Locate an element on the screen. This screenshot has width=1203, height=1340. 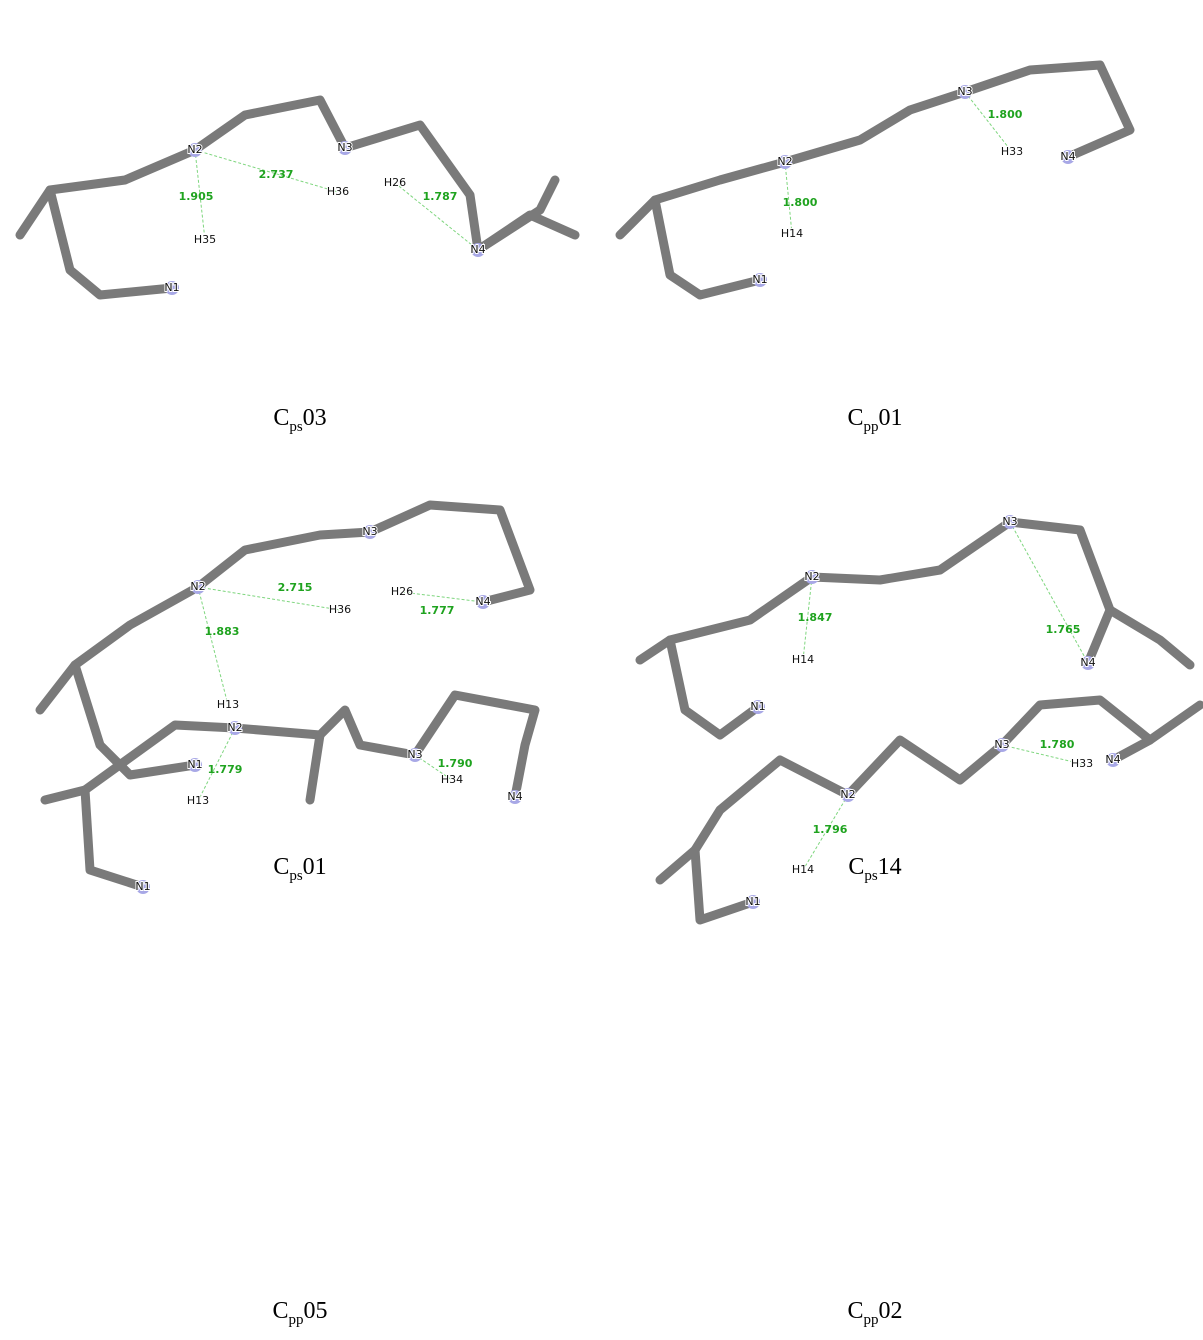
atom-label: H26 is located at coordinates (395, 182).